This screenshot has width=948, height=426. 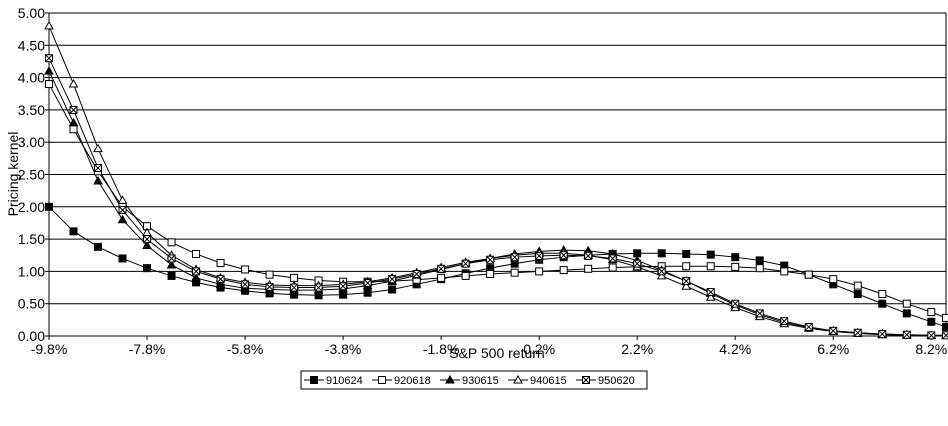 What do you see at coordinates (833, 349) in the screenshot?
I see `x-tick-label: 6.2%` at bounding box center [833, 349].